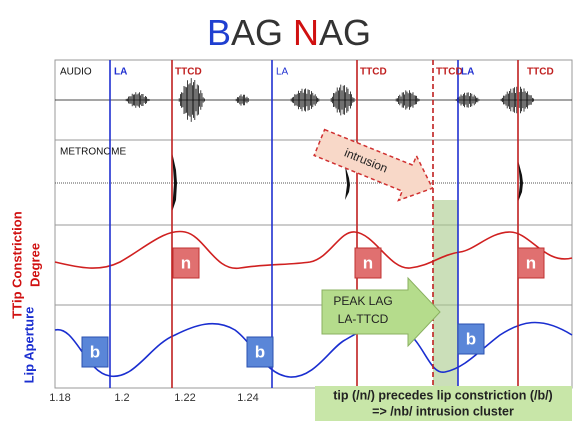 The height and width of the screenshot is (421, 577). Describe the element at coordinates (121, 398) in the screenshot. I see `x-tick-label: 1.2` at that location.